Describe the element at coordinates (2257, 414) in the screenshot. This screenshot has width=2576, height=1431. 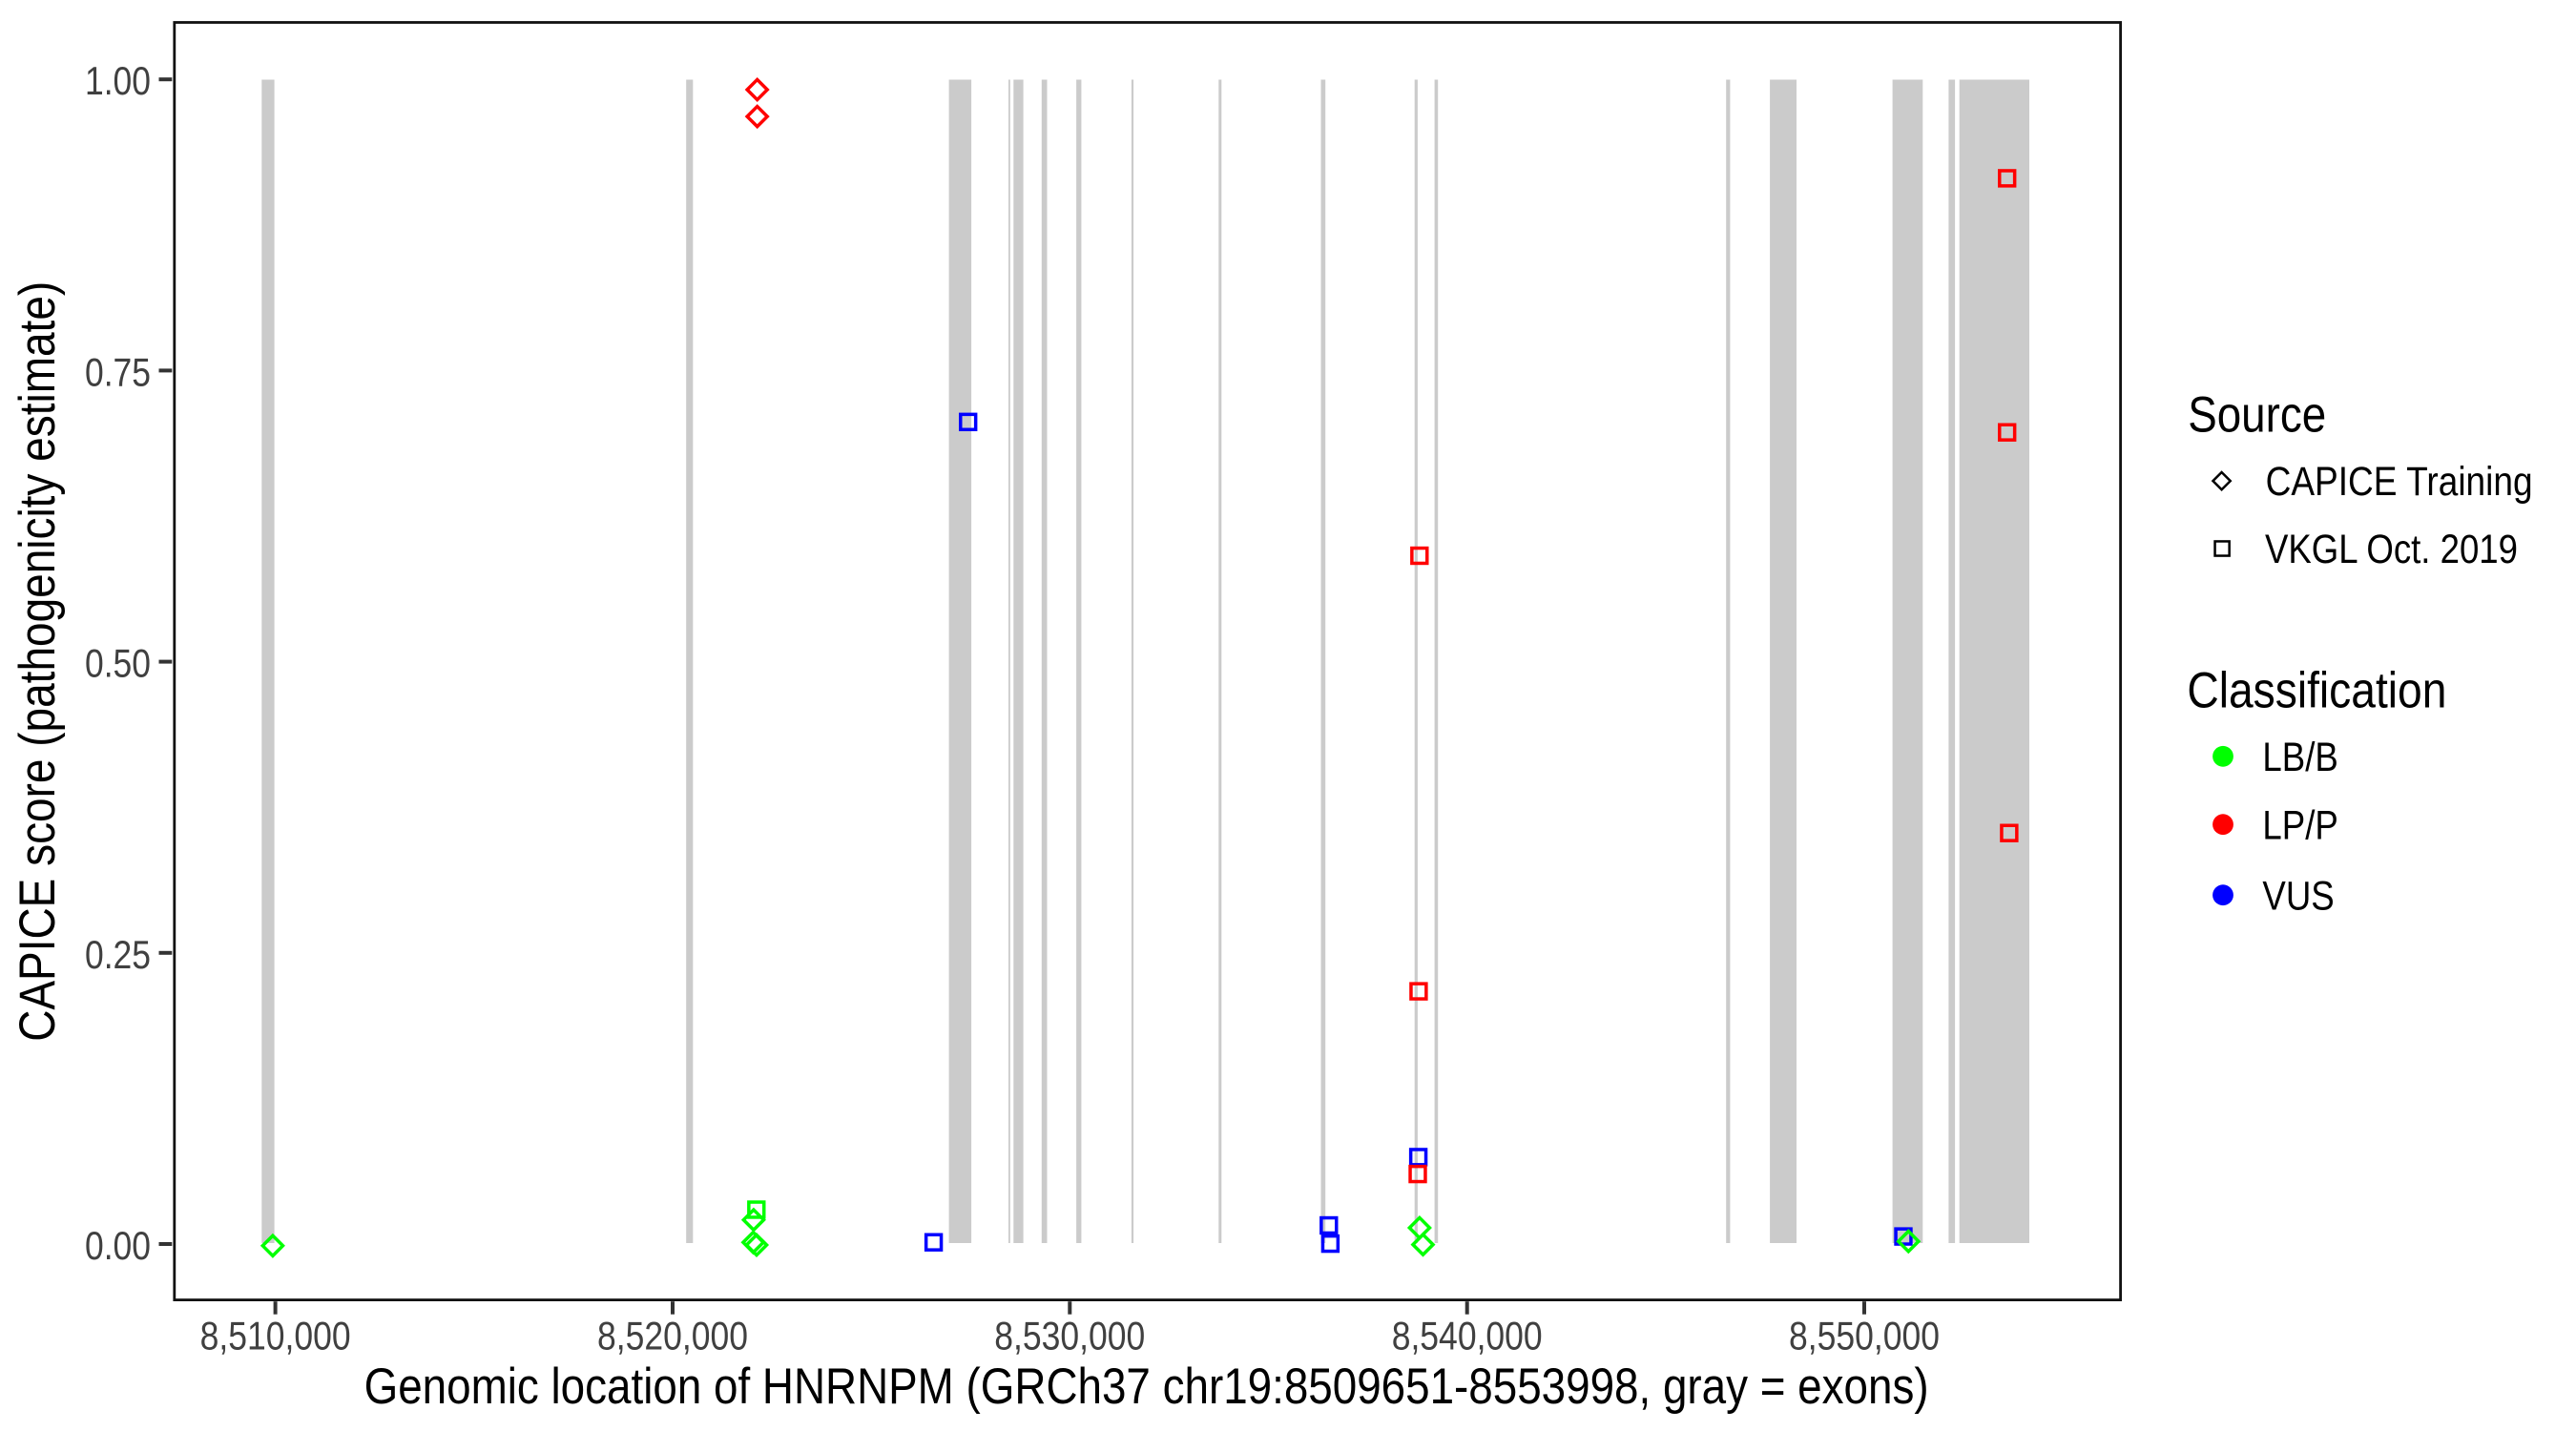
I see `svg-text: Source` at that location.